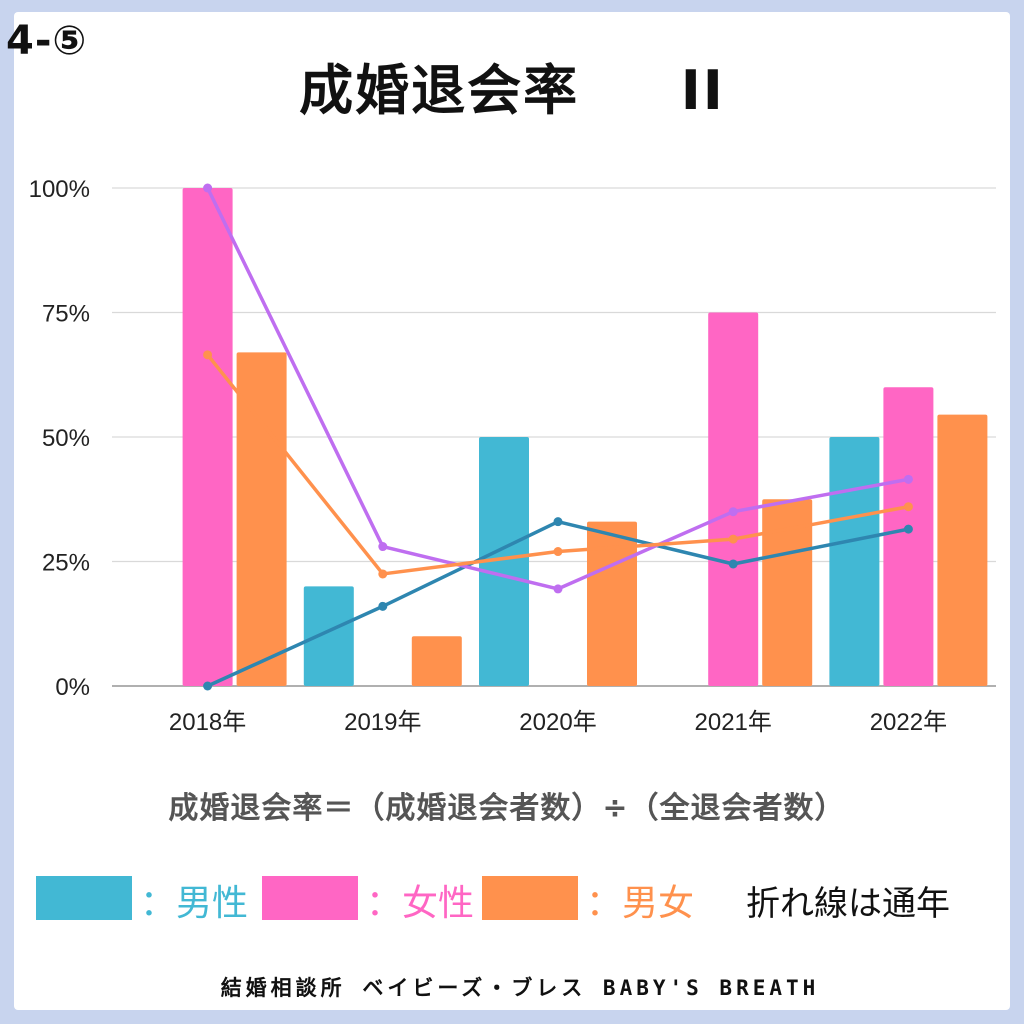 The height and width of the screenshot is (1024, 1024). Describe the element at coordinates (47, 41) in the screenshot. I see `section-number: 4-⑤` at that location.